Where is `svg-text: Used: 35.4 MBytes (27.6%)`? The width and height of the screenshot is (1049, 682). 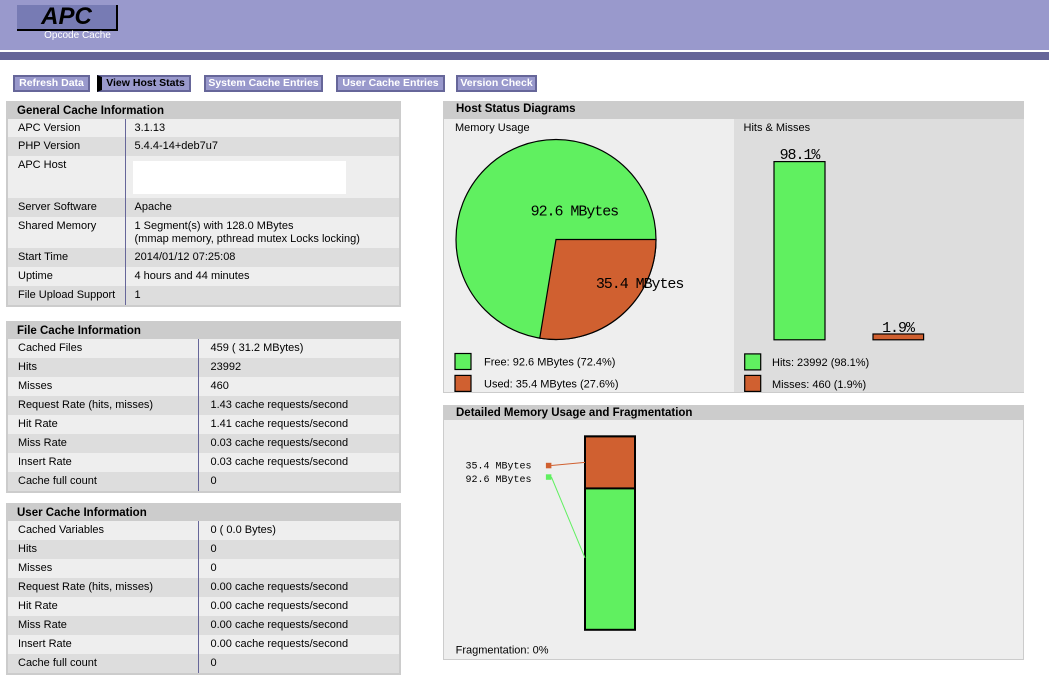
svg-text: Used: 35.4 MBytes (27.6%) is located at coordinates (551, 384).